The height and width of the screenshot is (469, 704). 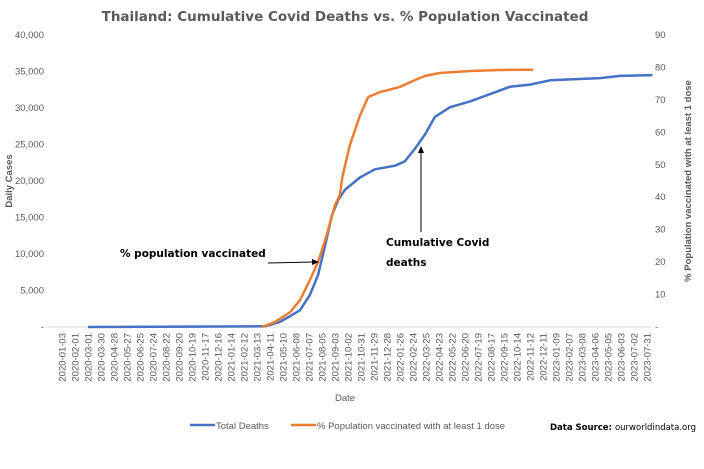 What do you see at coordinates (655, 428) in the screenshot?
I see `data-source-value: ourworldindata.org` at bounding box center [655, 428].